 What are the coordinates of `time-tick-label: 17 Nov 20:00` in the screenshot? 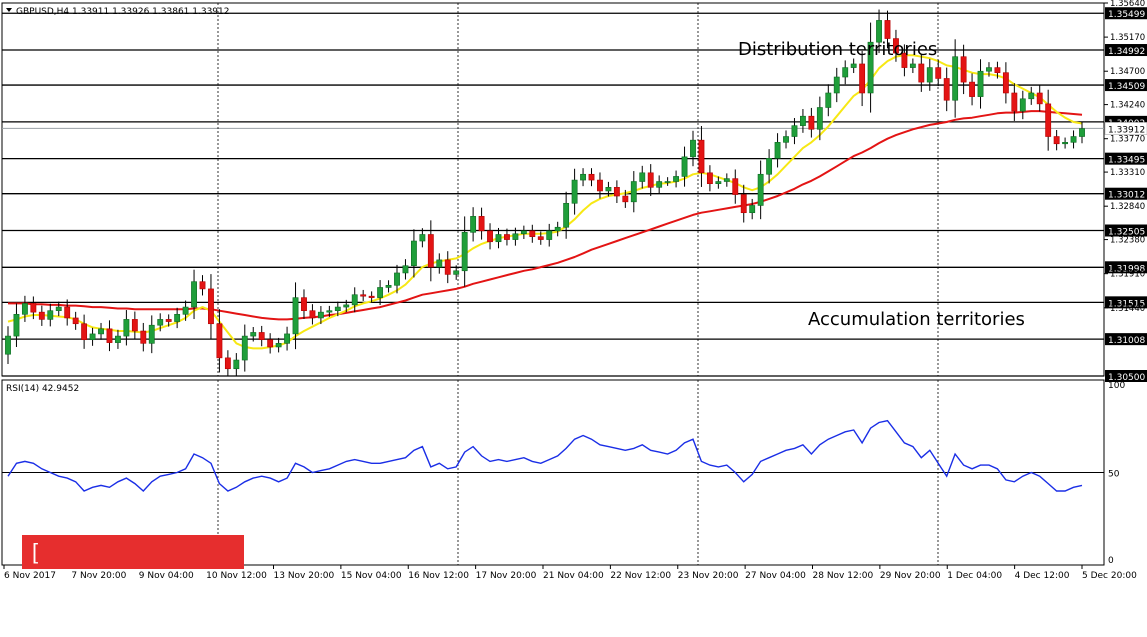 It's located at (506, 576).